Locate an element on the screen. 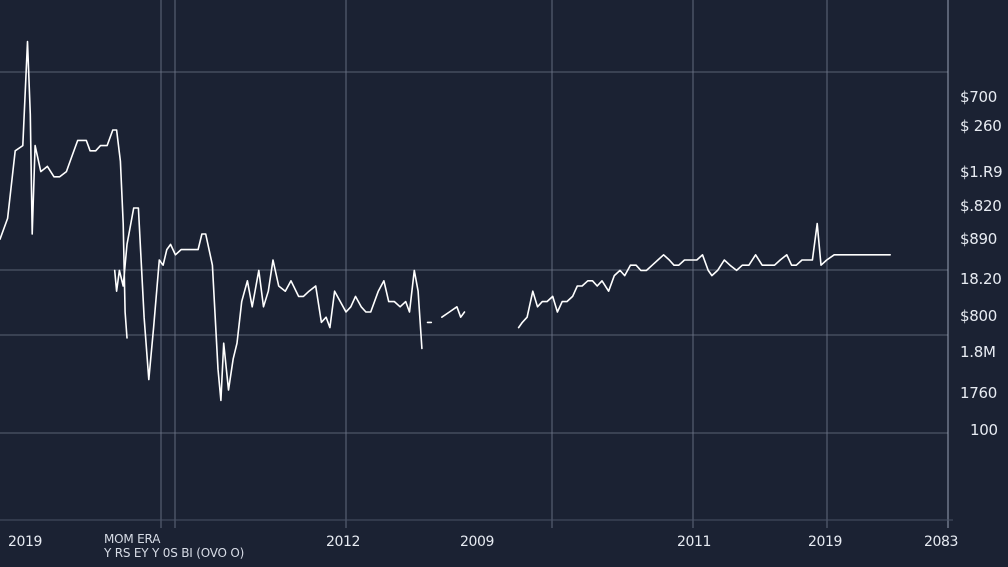 Image resolution: width=1008 pixels, height=567 pixels. y-tick-label: $890 is located at coordinates (978, 239).